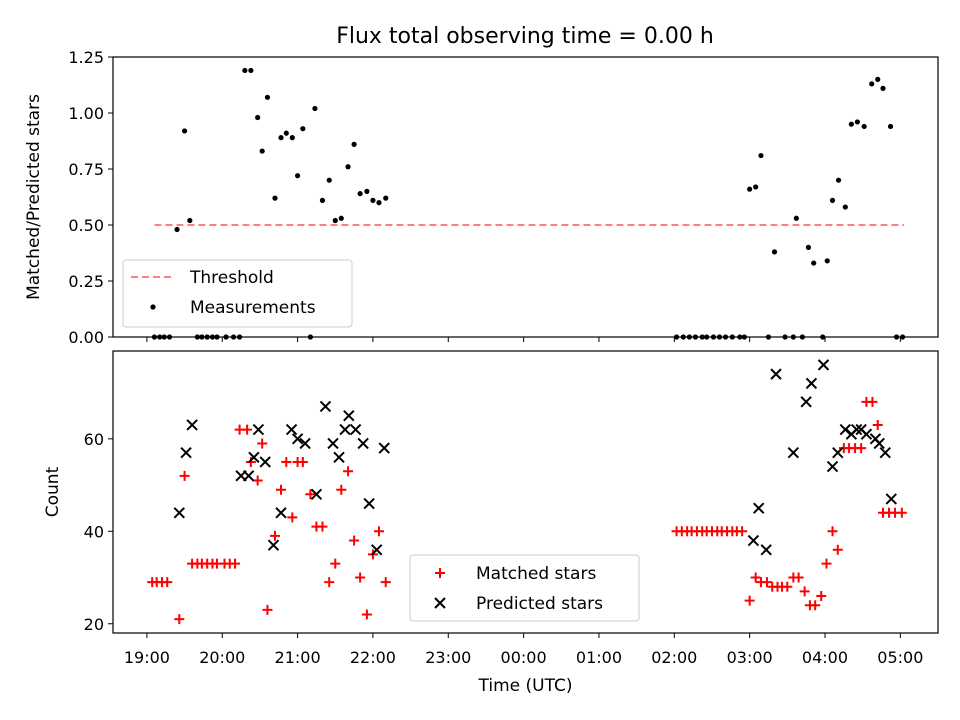 The image size is (960, 720). Describe the element at coordinates (153, 307) in the screenshot. I see `legend-measurements-swatch` at that location.